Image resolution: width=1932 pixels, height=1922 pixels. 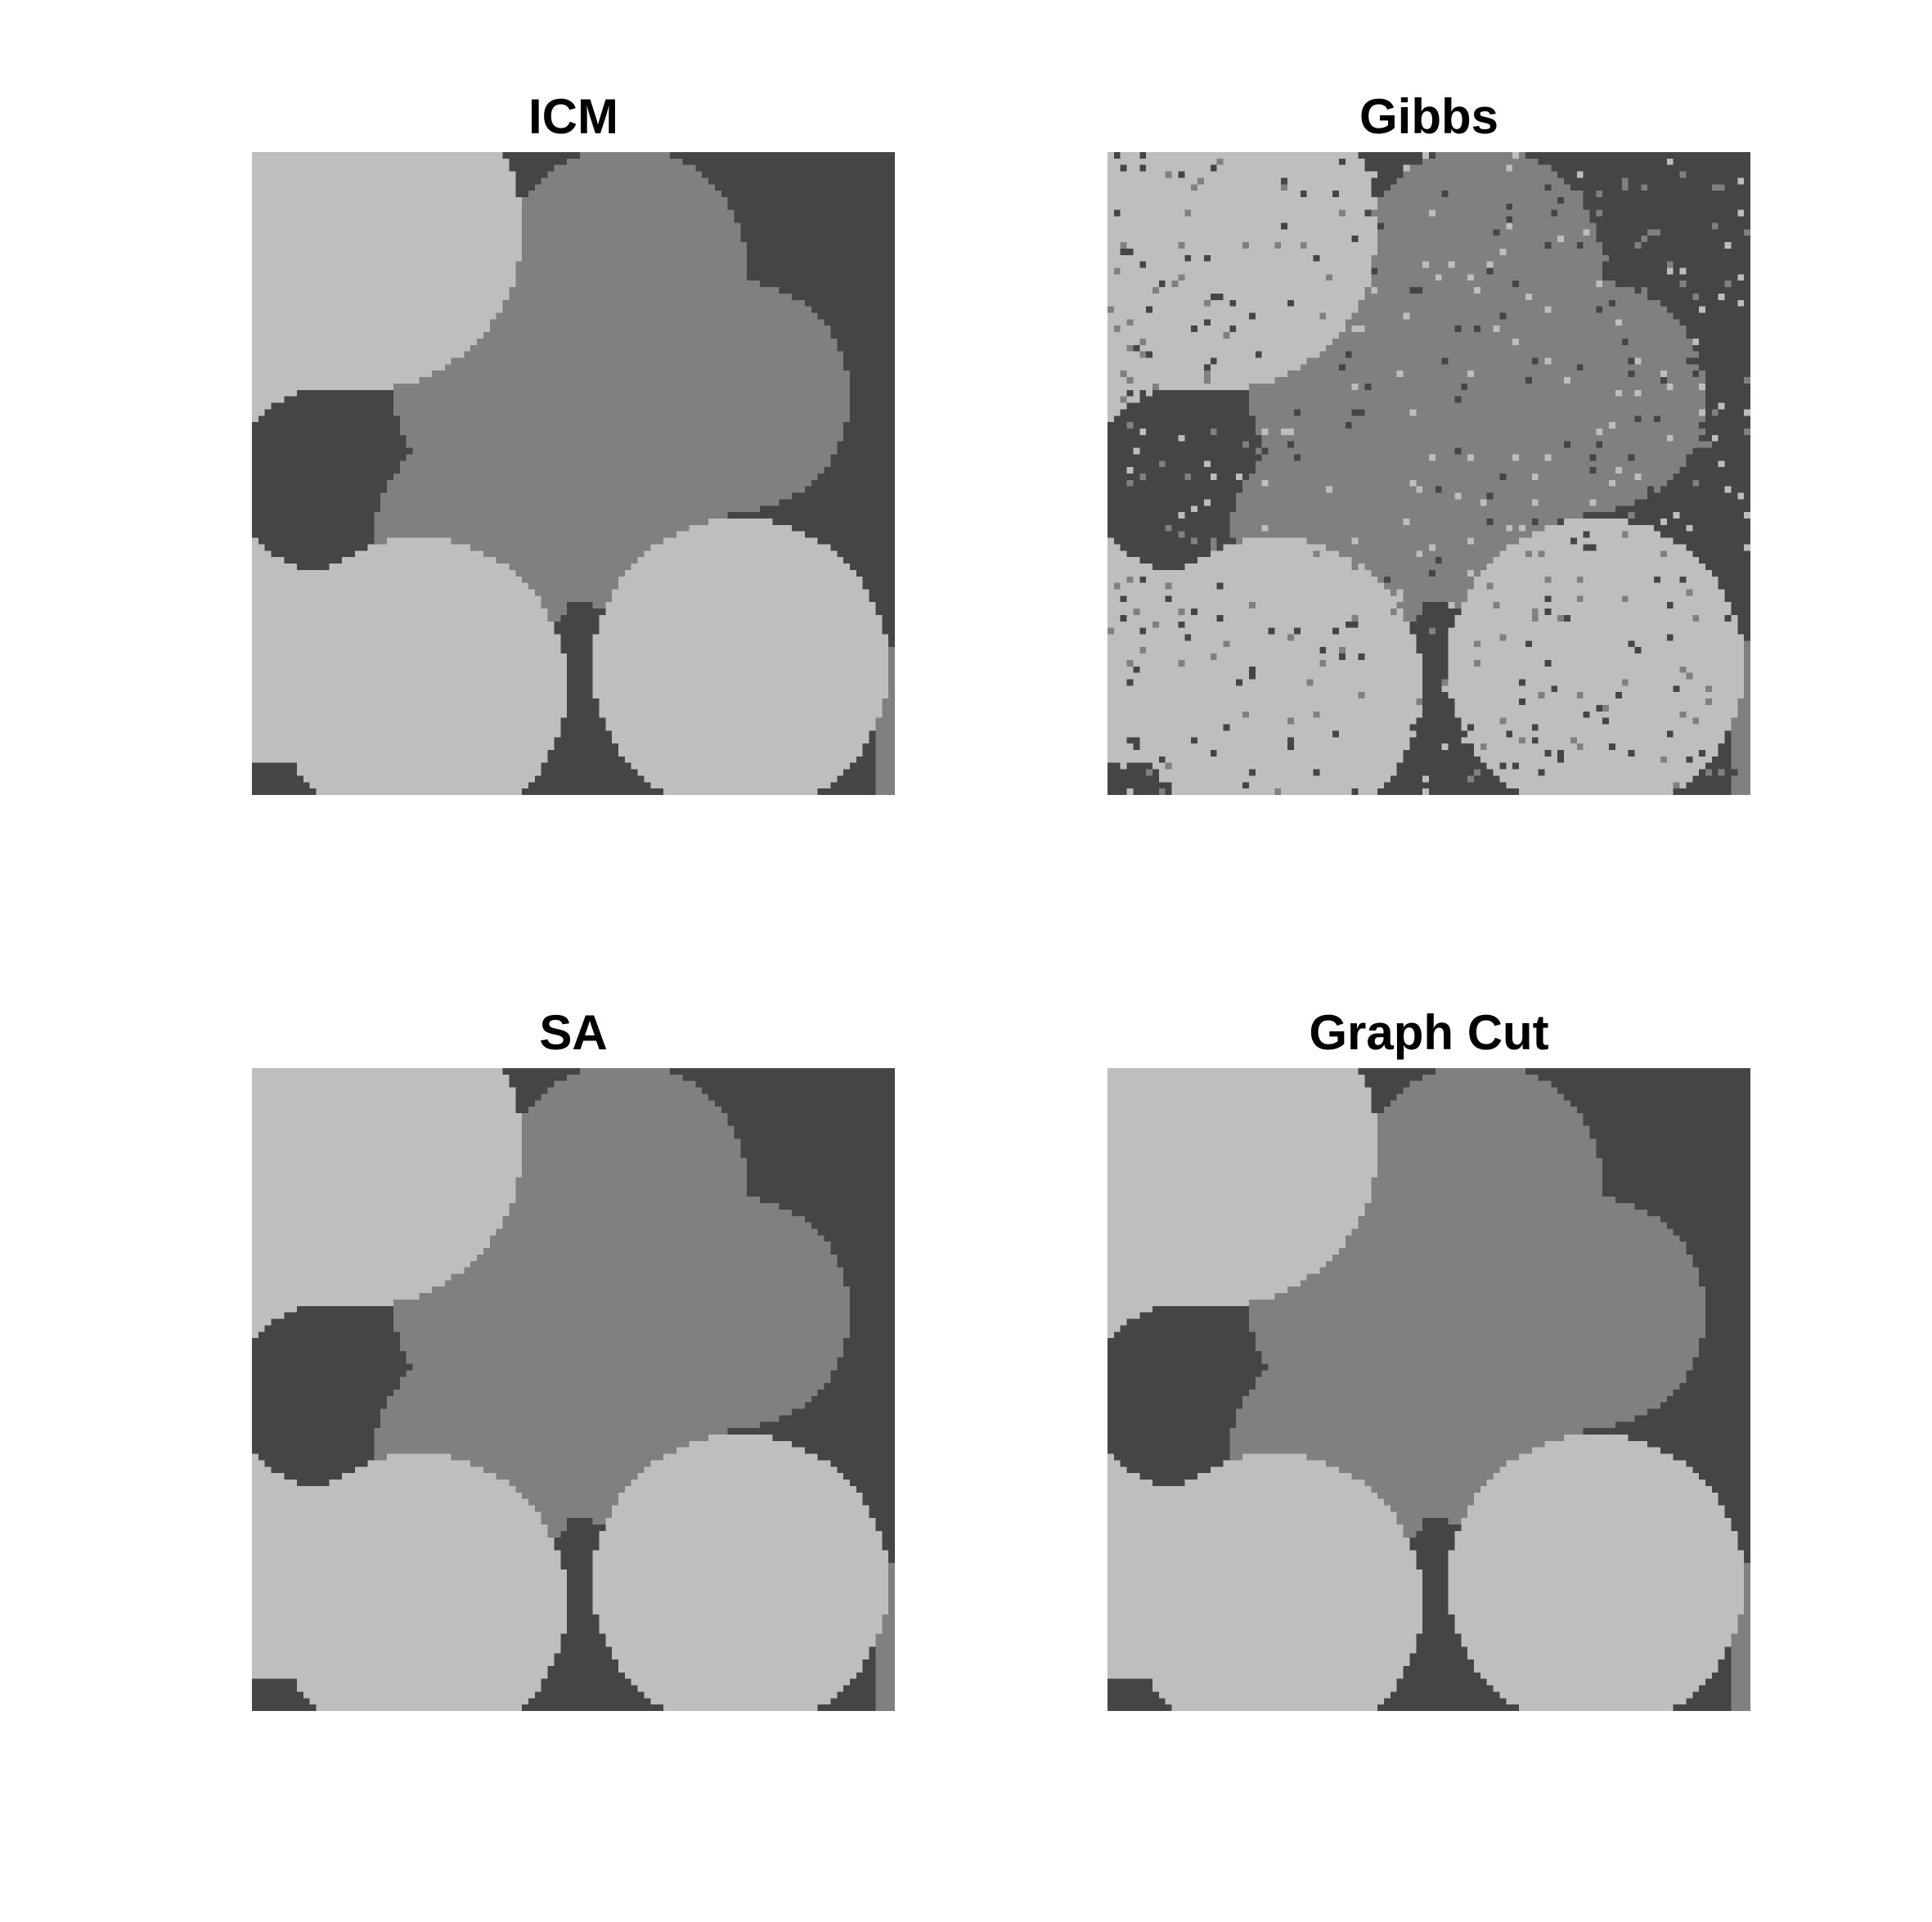 What do you see at coordinates (573, 116) in the screenshot?
I see `panel-title-icm: ICM` at bounding box center [573, 116].